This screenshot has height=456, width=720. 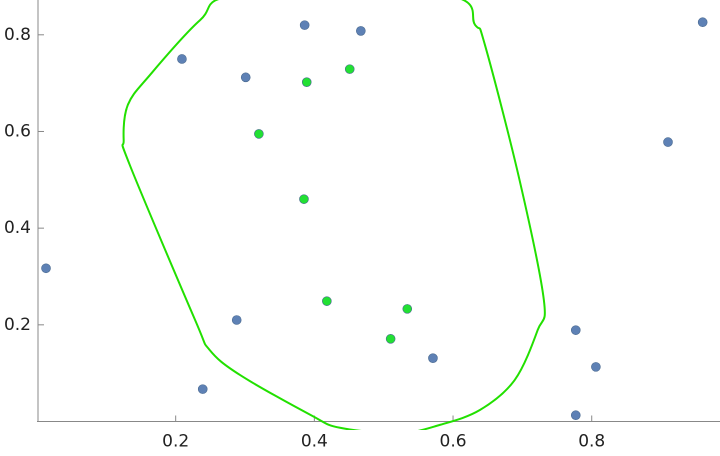 What do you see at coordinates (314, 442) in the screenshot?
I see `x-tick-label: 0.4` at bounding box center [314, 442].